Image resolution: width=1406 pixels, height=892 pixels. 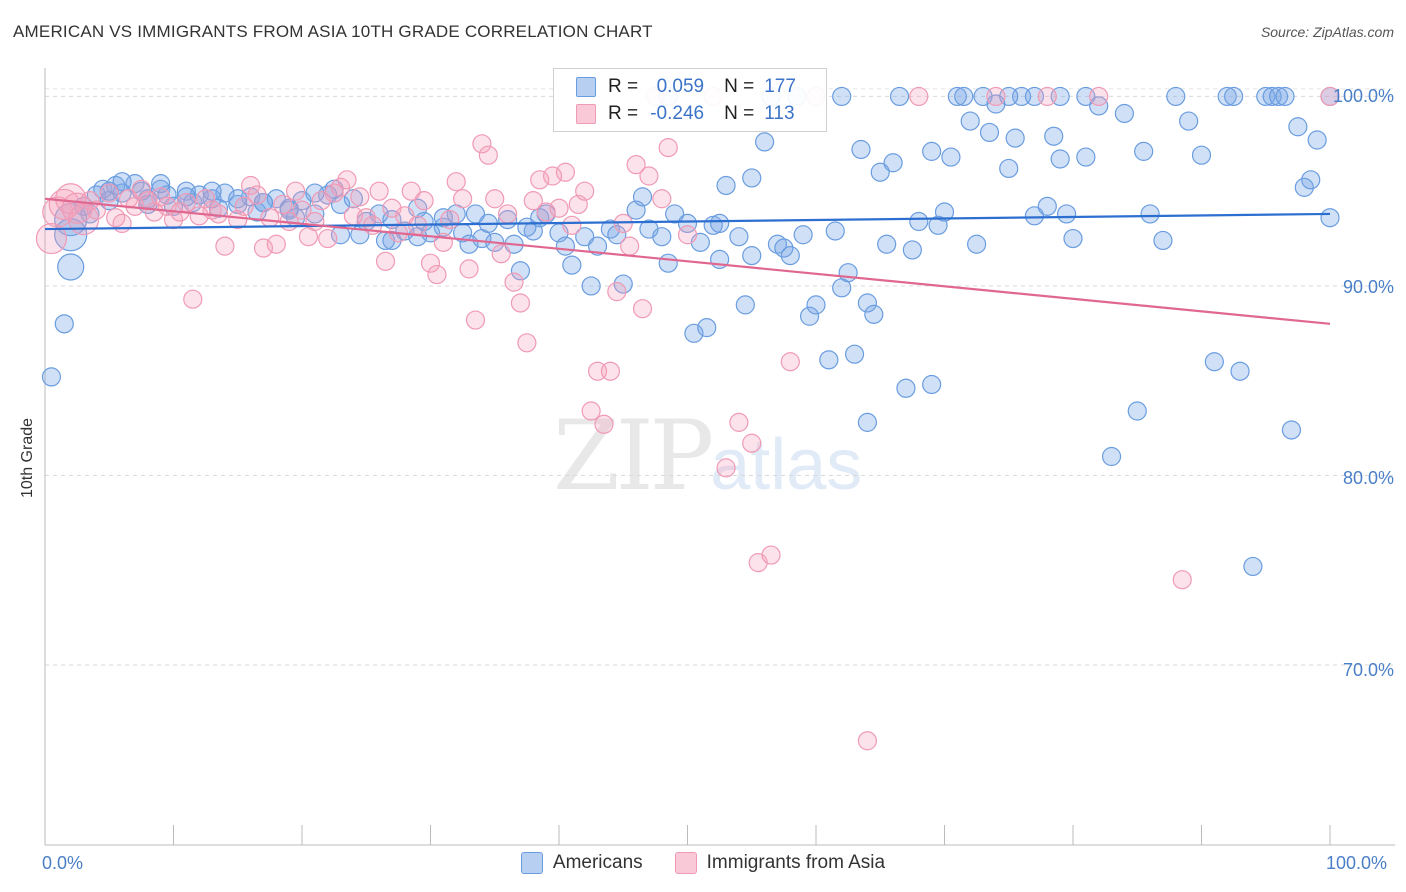 What do you see at coordinates (685, 863) in the screenshot?
I see `immigrants-legend-icon` at bounding box center [685, 863].